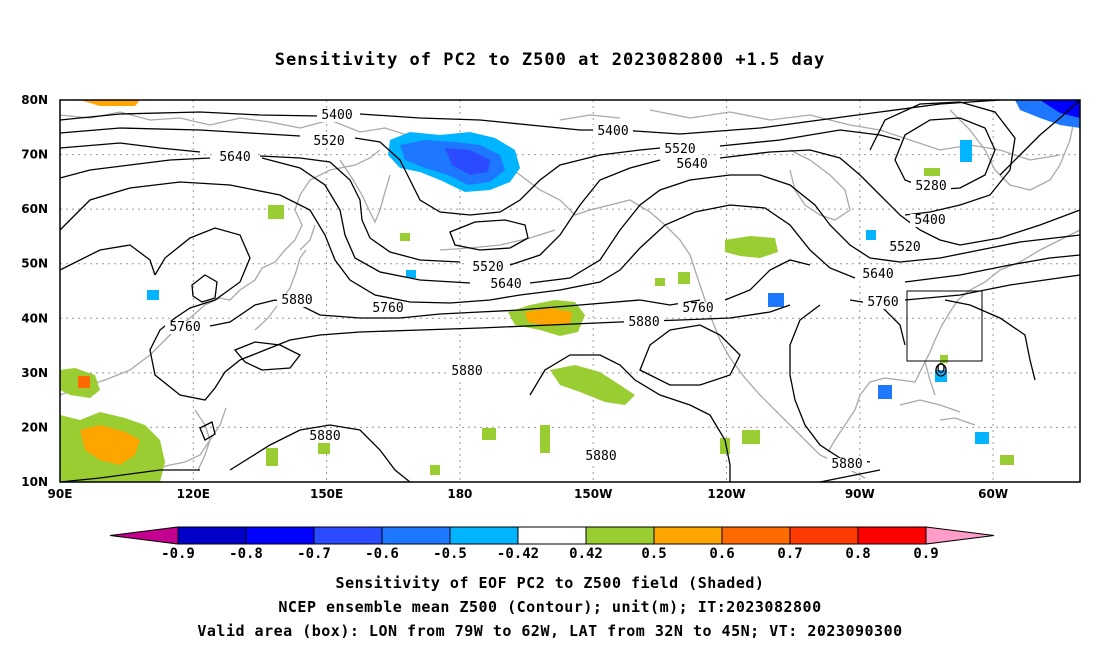  Describe the element at coordinates (34, 155) in the screenshot. I see `lat-tick-label: 70N` at that location.